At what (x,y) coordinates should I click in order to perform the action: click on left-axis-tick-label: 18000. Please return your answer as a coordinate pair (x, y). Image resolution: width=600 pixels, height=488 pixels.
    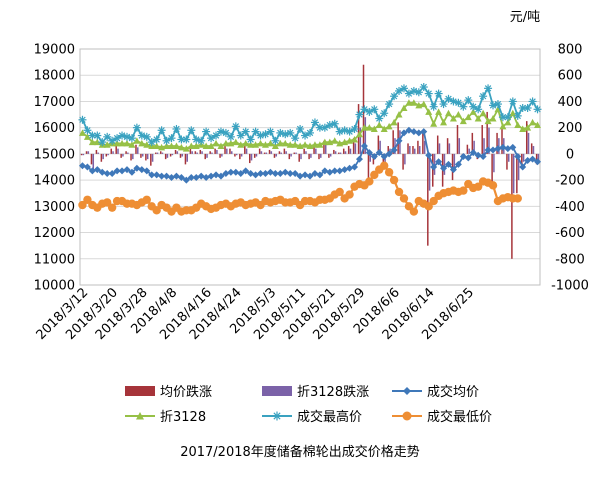
    Looking at the image, I should click on (54, 76).